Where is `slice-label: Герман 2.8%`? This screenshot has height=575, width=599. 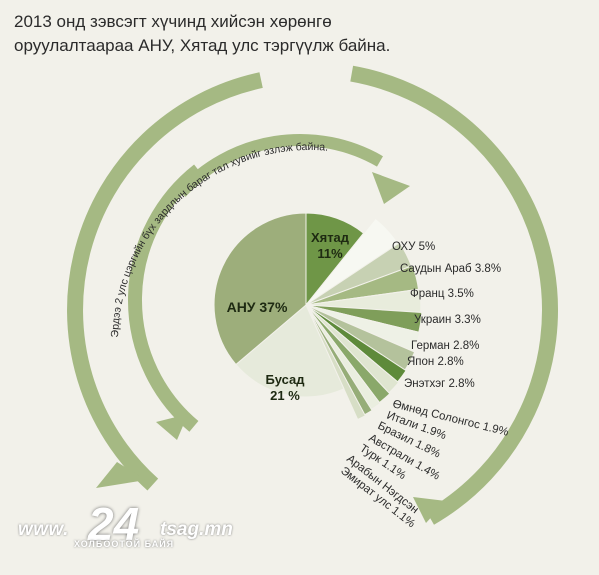
slice-label: Герман 2.8% is located at coordinates (445, 346).